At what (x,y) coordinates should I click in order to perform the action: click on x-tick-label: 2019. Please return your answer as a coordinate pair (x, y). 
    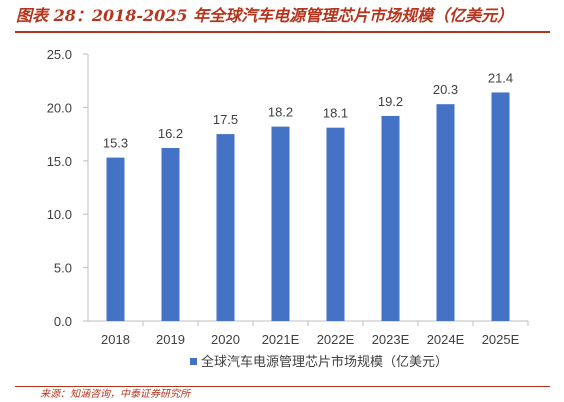
    Looking at the image, I should click on (170, 339).